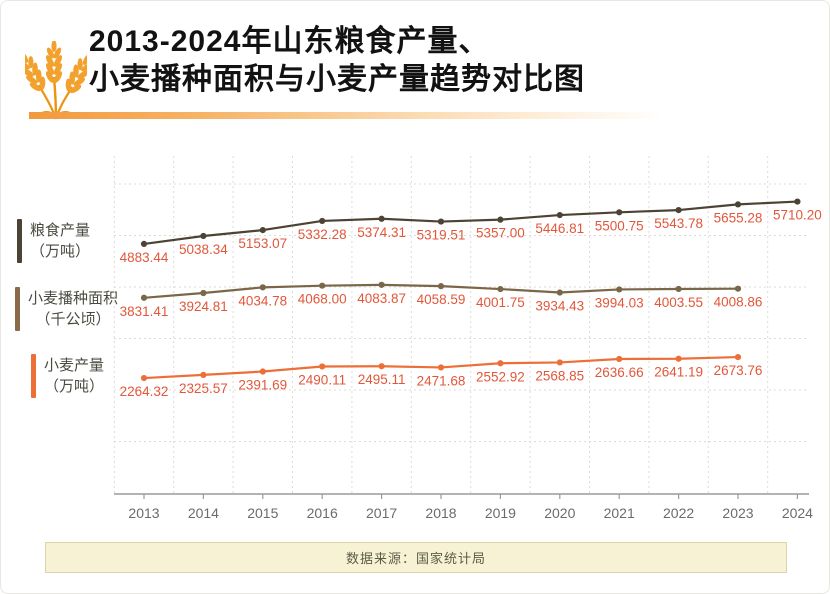  I want to click on page-title: 2013-2024年山东粮食产量、 小麦播种面积与小麦产量趋势对比图, so click(337, 61).